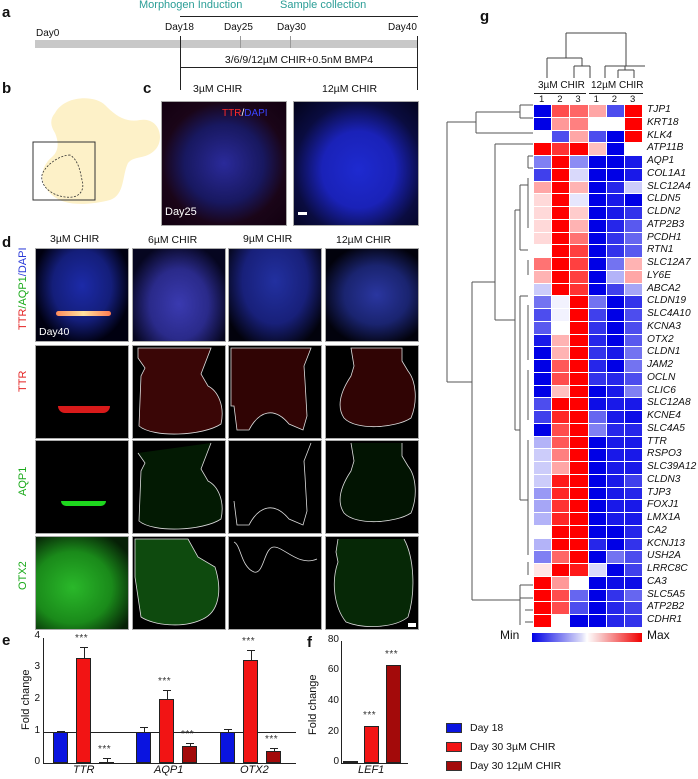  What do you see at coordinates (23, 381) in the screenshot?
I see `d-row-label-ttr: TTR` at bounding box center [23, 381].